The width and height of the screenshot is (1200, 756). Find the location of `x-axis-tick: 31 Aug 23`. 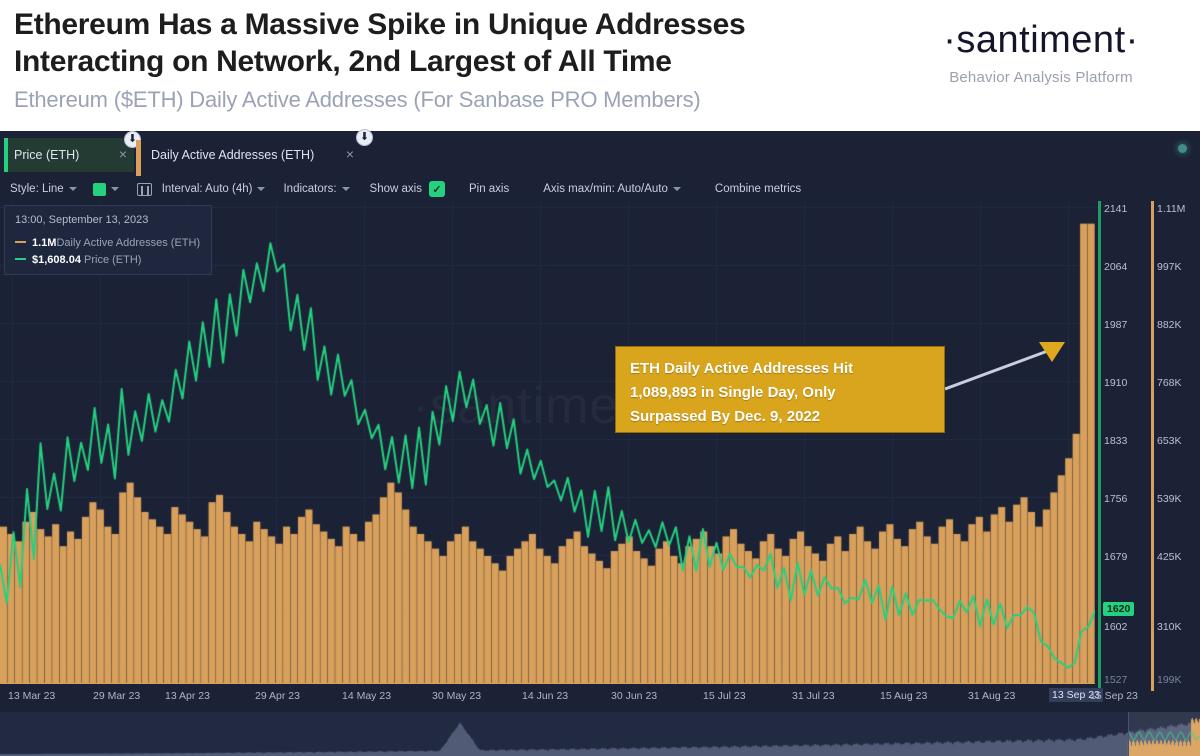

x-axis-tick: 31 Aug 23 is located at coordinates (992, 696).